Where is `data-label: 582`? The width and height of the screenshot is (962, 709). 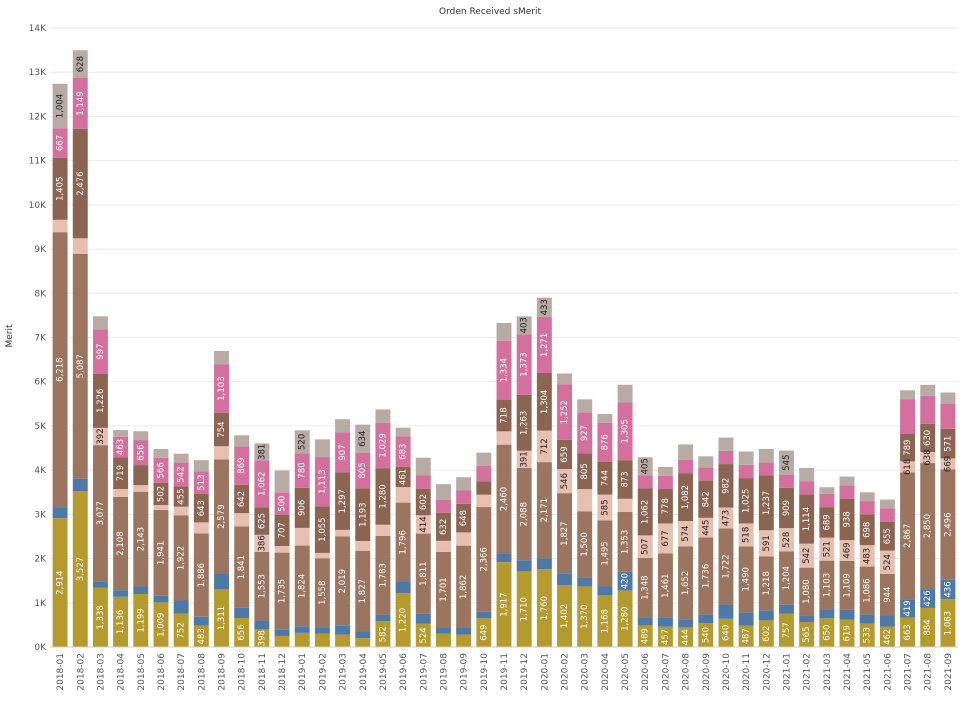
data-label: 582 is located at coordinates (383, 634).